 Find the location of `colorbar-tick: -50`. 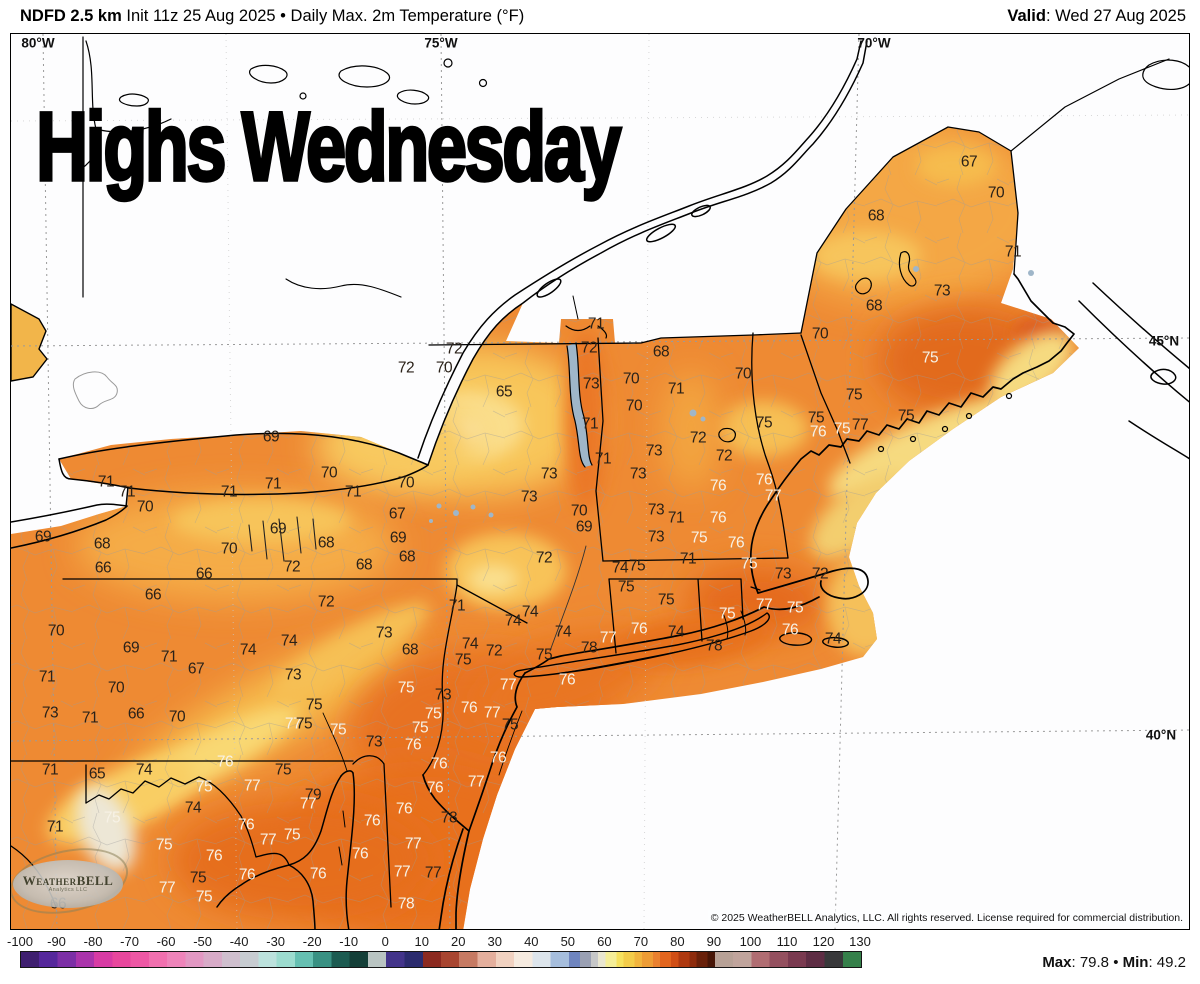

colorbar-tick: -50 is located at coordinates (202, 941).